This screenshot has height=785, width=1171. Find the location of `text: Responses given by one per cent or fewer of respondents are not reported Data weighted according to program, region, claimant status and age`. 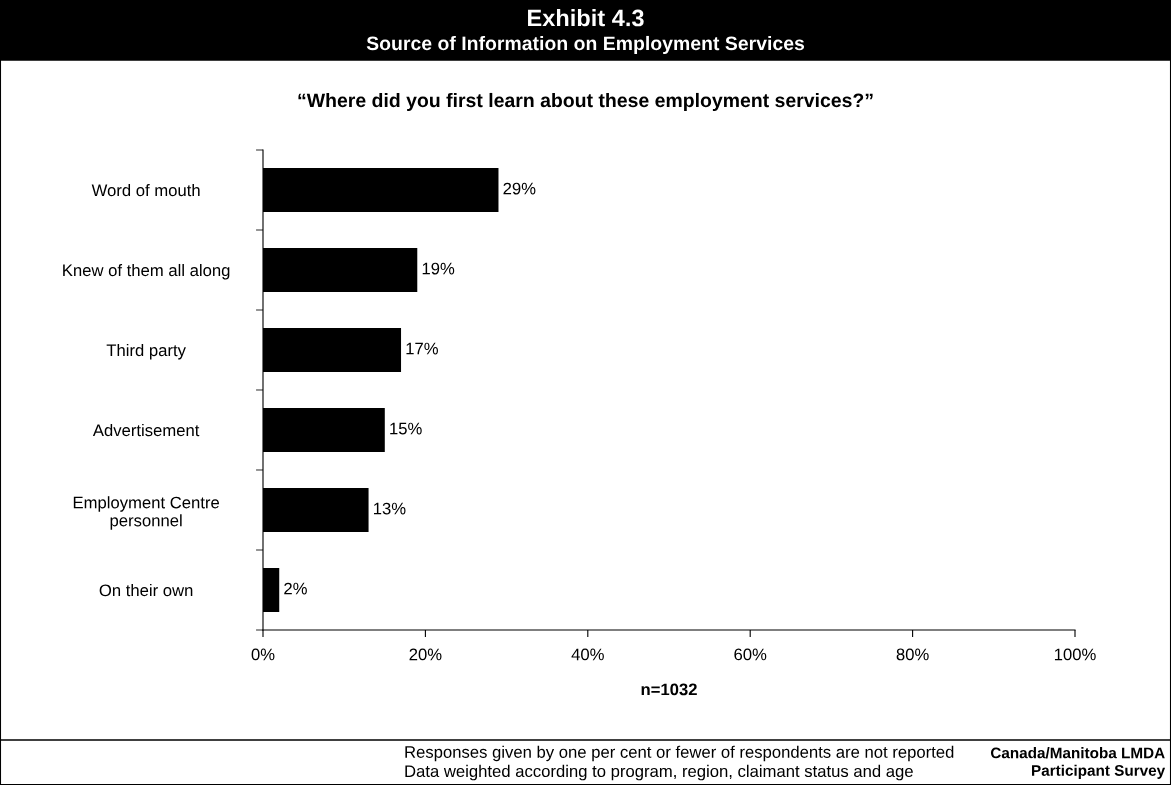

text: Responses given by one per cent or fewer of respondents are not reported Data weighted according to program, region, claimant status and age is located at coordinates (679, 763).